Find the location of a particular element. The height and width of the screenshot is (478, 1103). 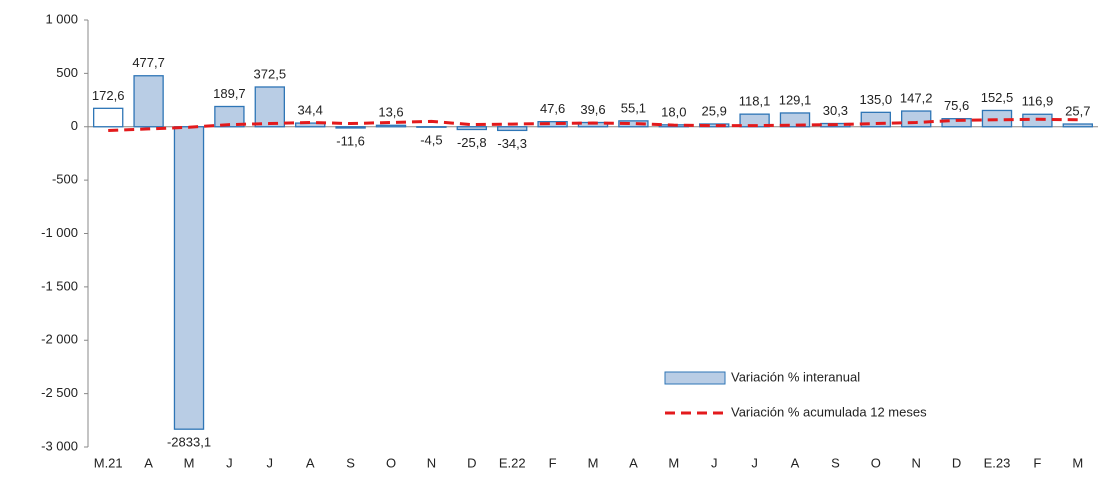

data-label: 477,7 is located at coordinates (148, 62).